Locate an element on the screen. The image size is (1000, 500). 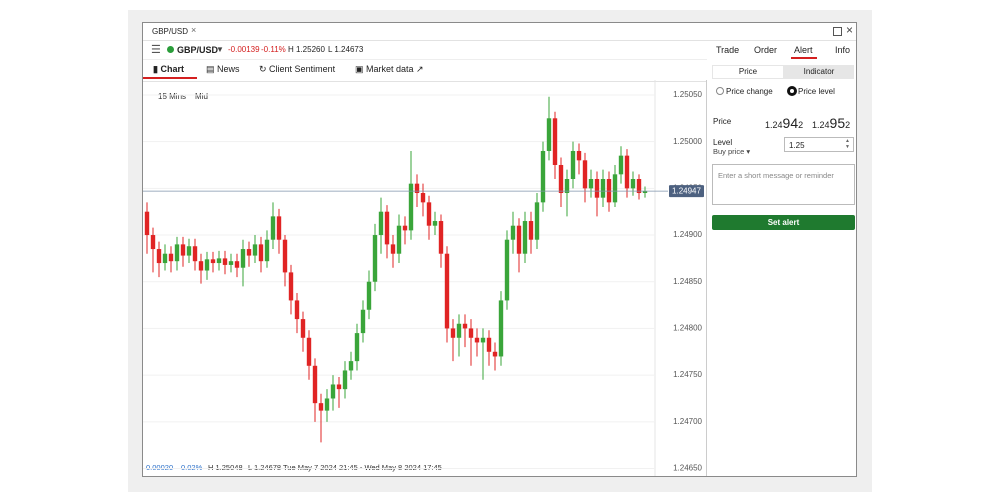
price-mode: Mid is located at coordinates (201, 96).